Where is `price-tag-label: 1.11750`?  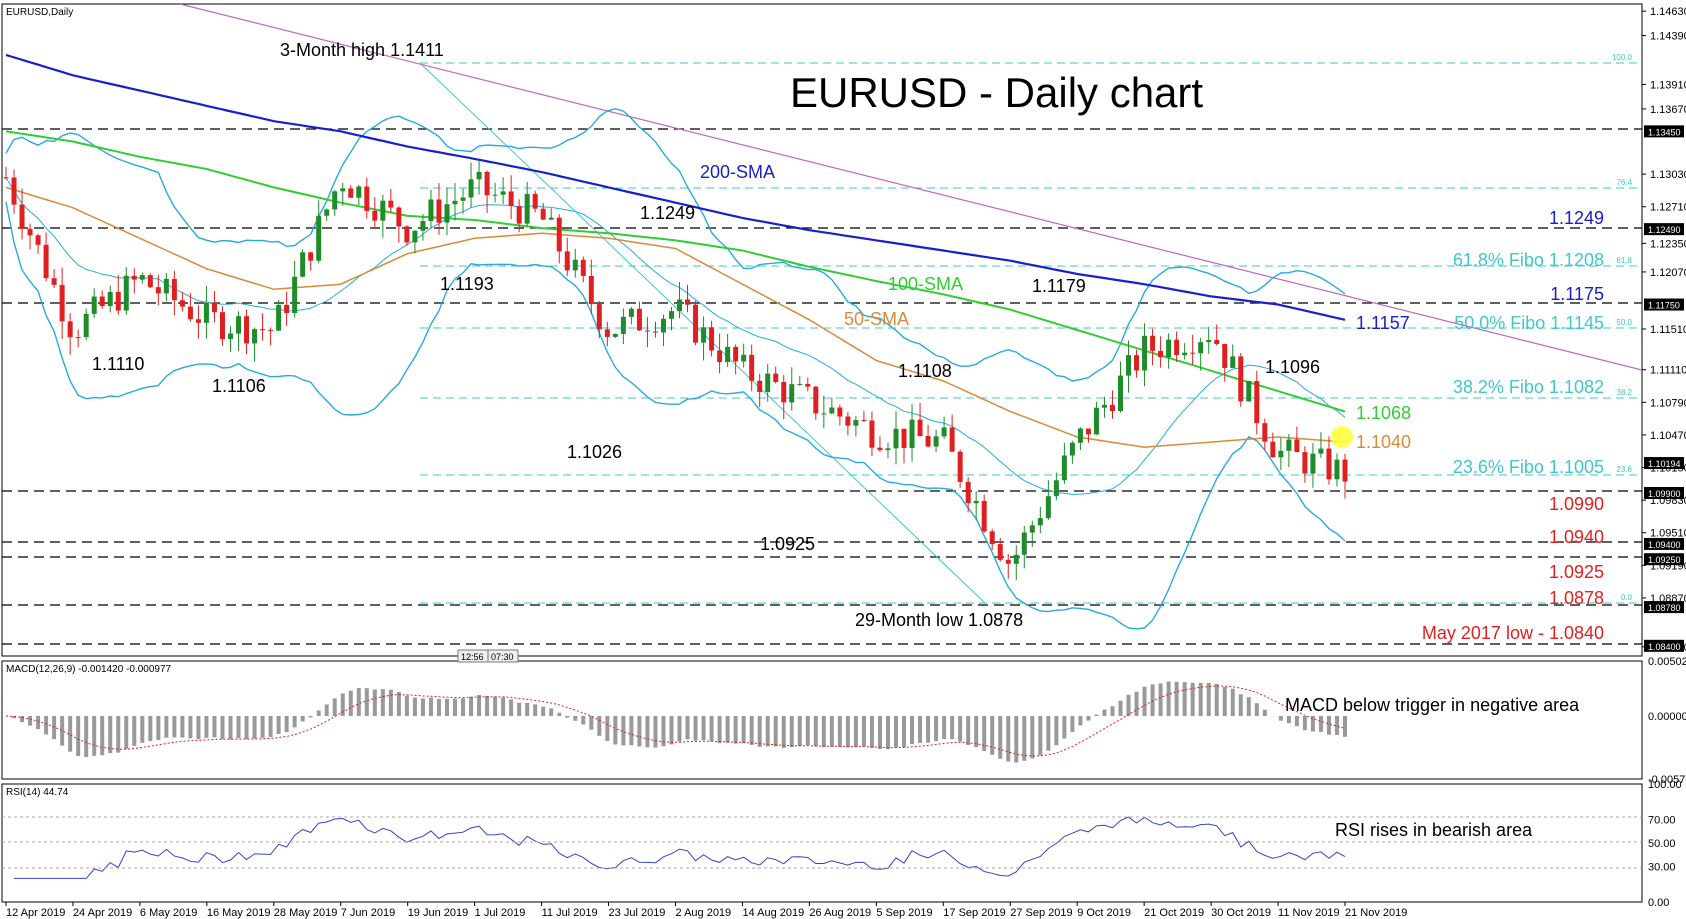
price-tag-label: 1.11750 is located at coordinates (1664, 306).